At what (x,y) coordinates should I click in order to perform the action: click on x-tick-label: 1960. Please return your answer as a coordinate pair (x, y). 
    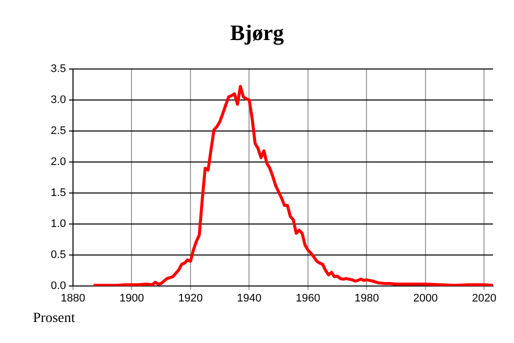
    Looking at the image, I should click on (308, 298).